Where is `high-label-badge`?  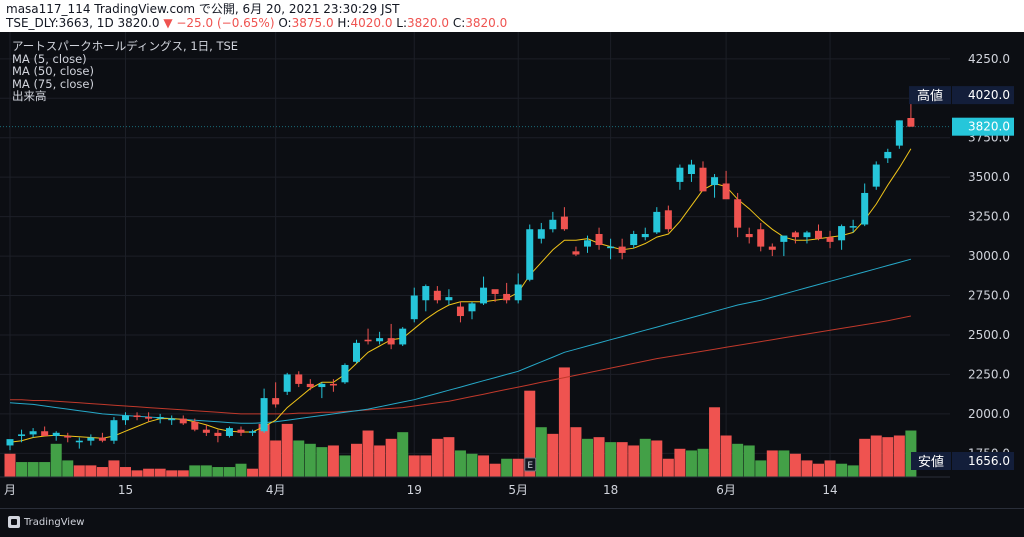
high-label-badge is located at coordinates (930, 95).